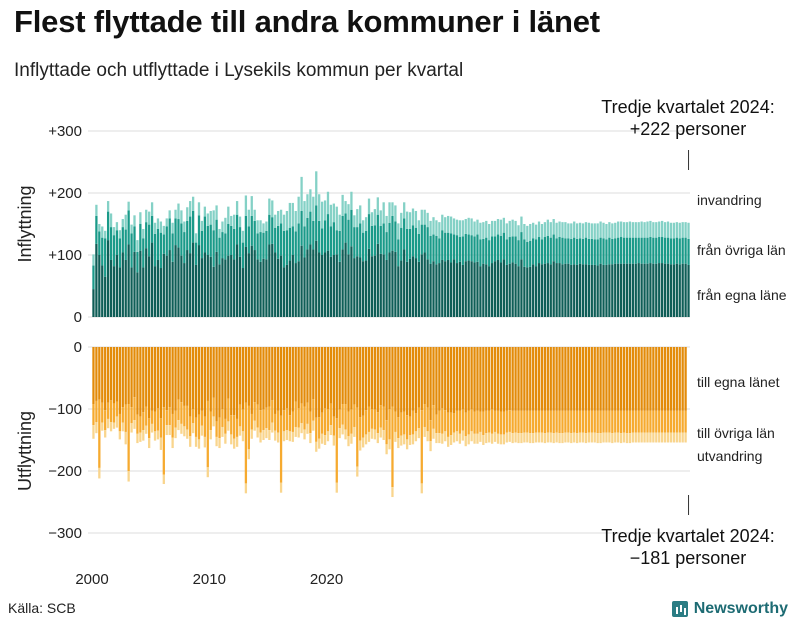  I want to click on y-tick-label-top: 0, so click(78, 317).